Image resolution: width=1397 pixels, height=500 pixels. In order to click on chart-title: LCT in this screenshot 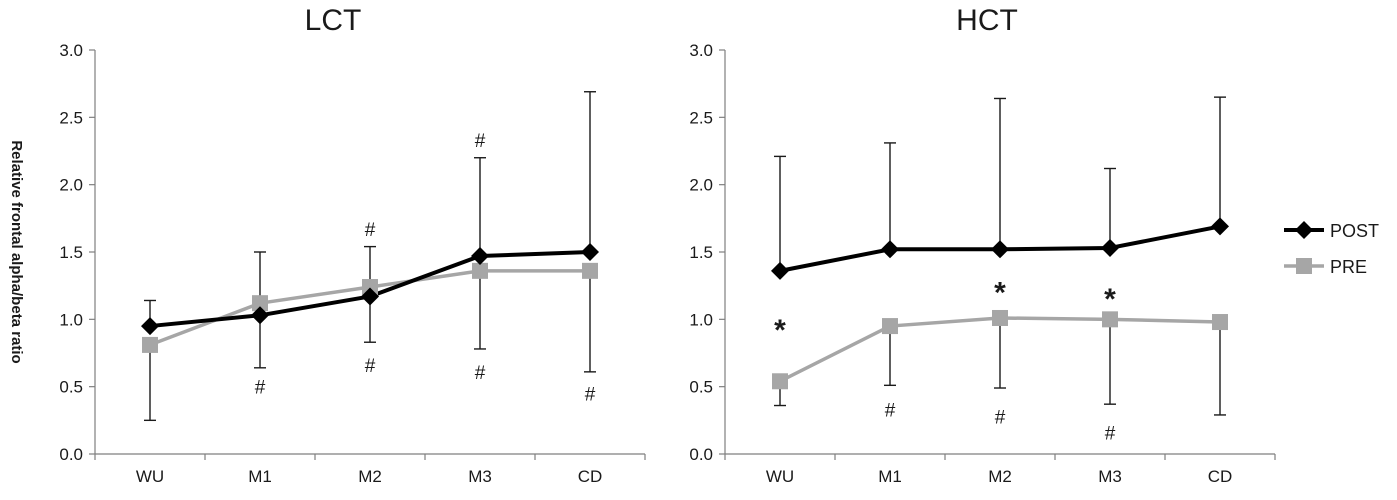, I will do `click(333, 20)`.